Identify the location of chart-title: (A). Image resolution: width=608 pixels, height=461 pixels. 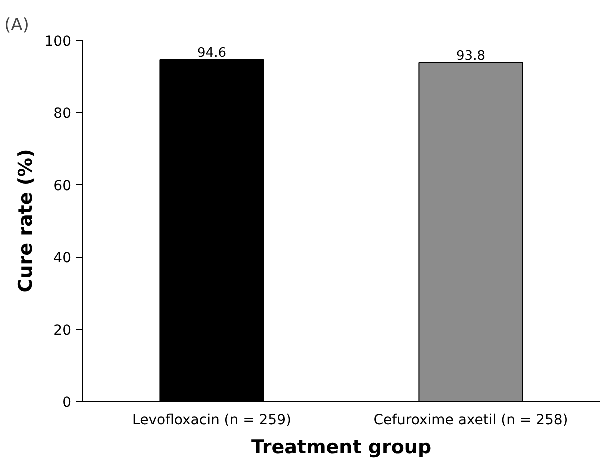
(17, 26).